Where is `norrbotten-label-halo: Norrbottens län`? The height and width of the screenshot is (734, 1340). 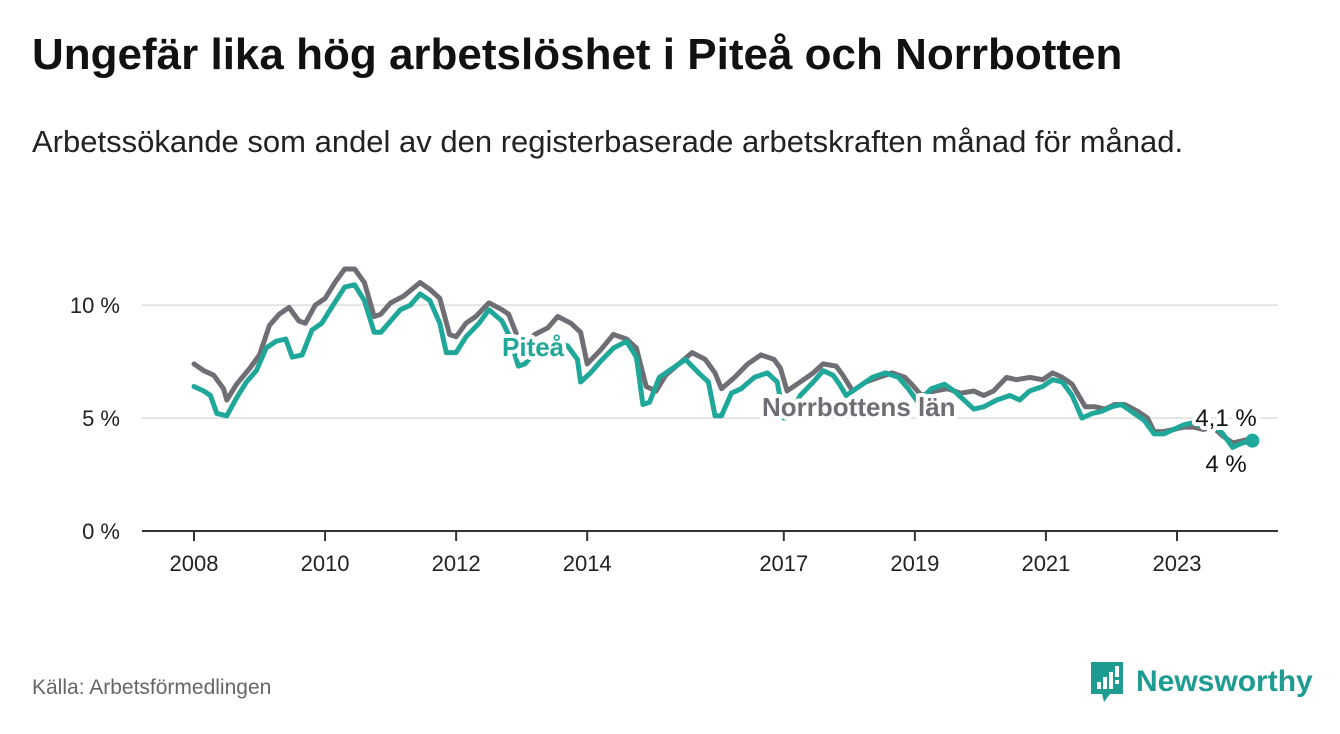 norrbotten-label-halo: Norrbottens län is located at coordinates (859, 407).